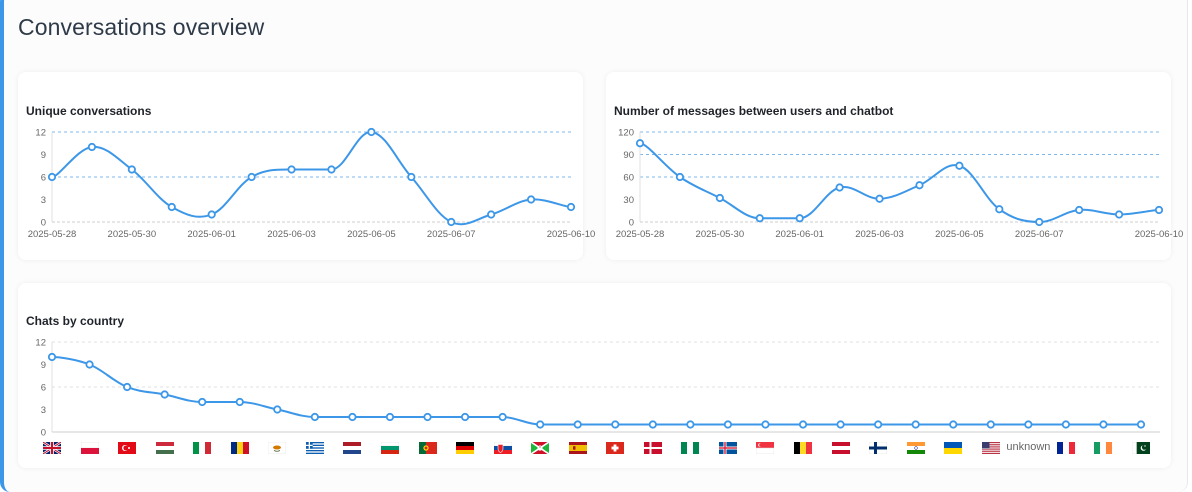 This screenshot has height=492, width=1192. What do you see at coordinates (43, 155) in the screenshot?
I see `y-tick-label: 9` at bounding box center [43, 155].